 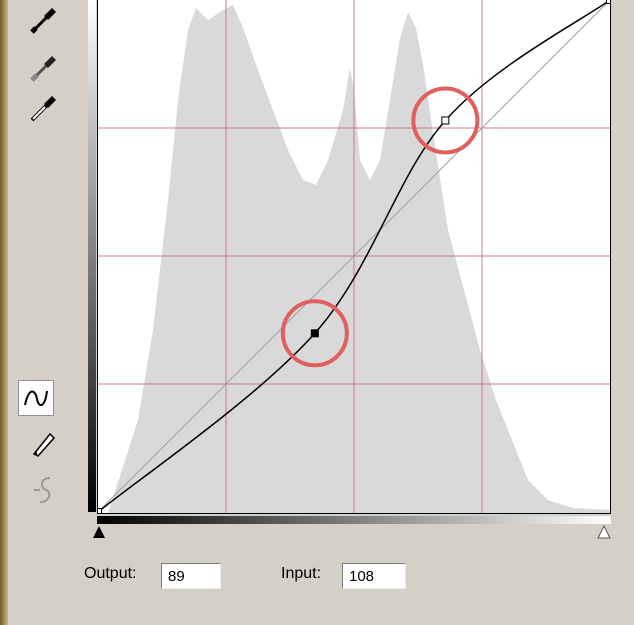 I want to click on pencil-tool-icon, so click(x=43, y=443).